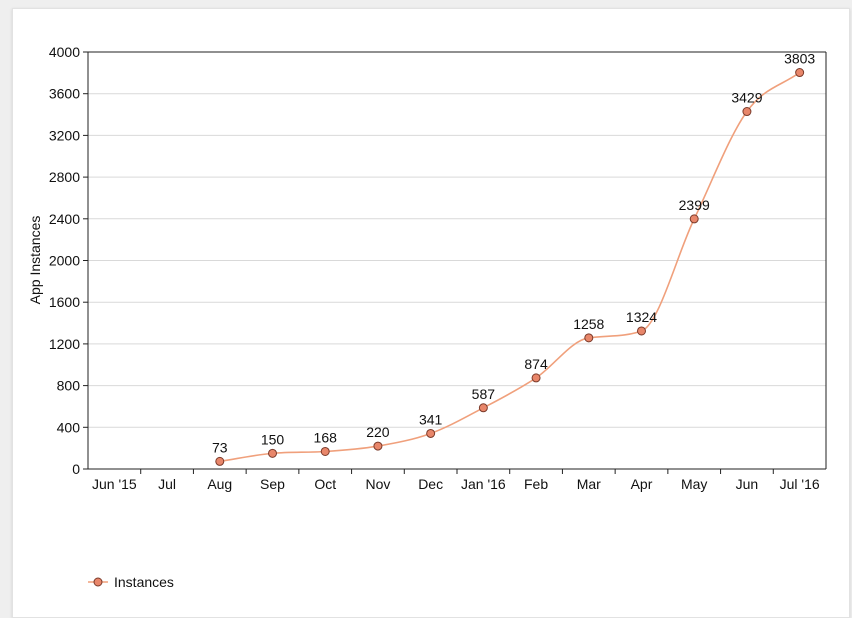 Image resolution: width=852 pixels, height=618 pixels. Describe the element at coordinates (64, 344) in the screenshot. I see `y-tick-label: 1200` at that location.